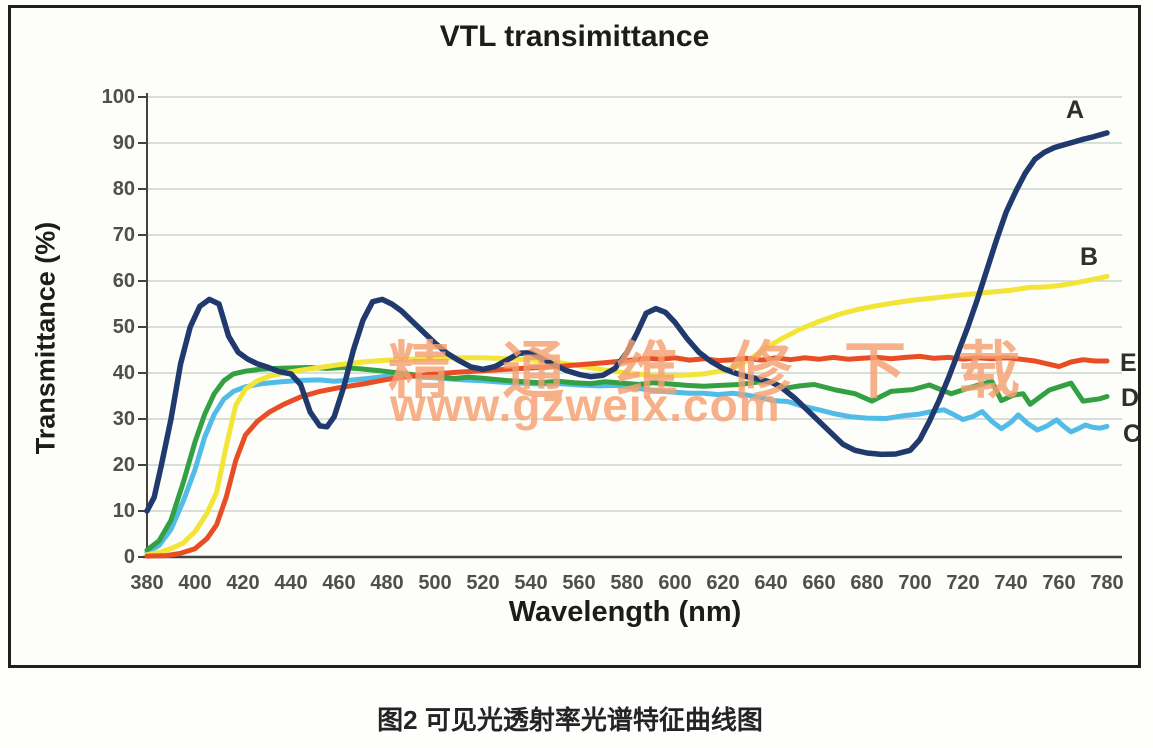  Describe the element at coordinates (579, 583) in the screenshot. I see `x-tick-label-560: 560` at that location.